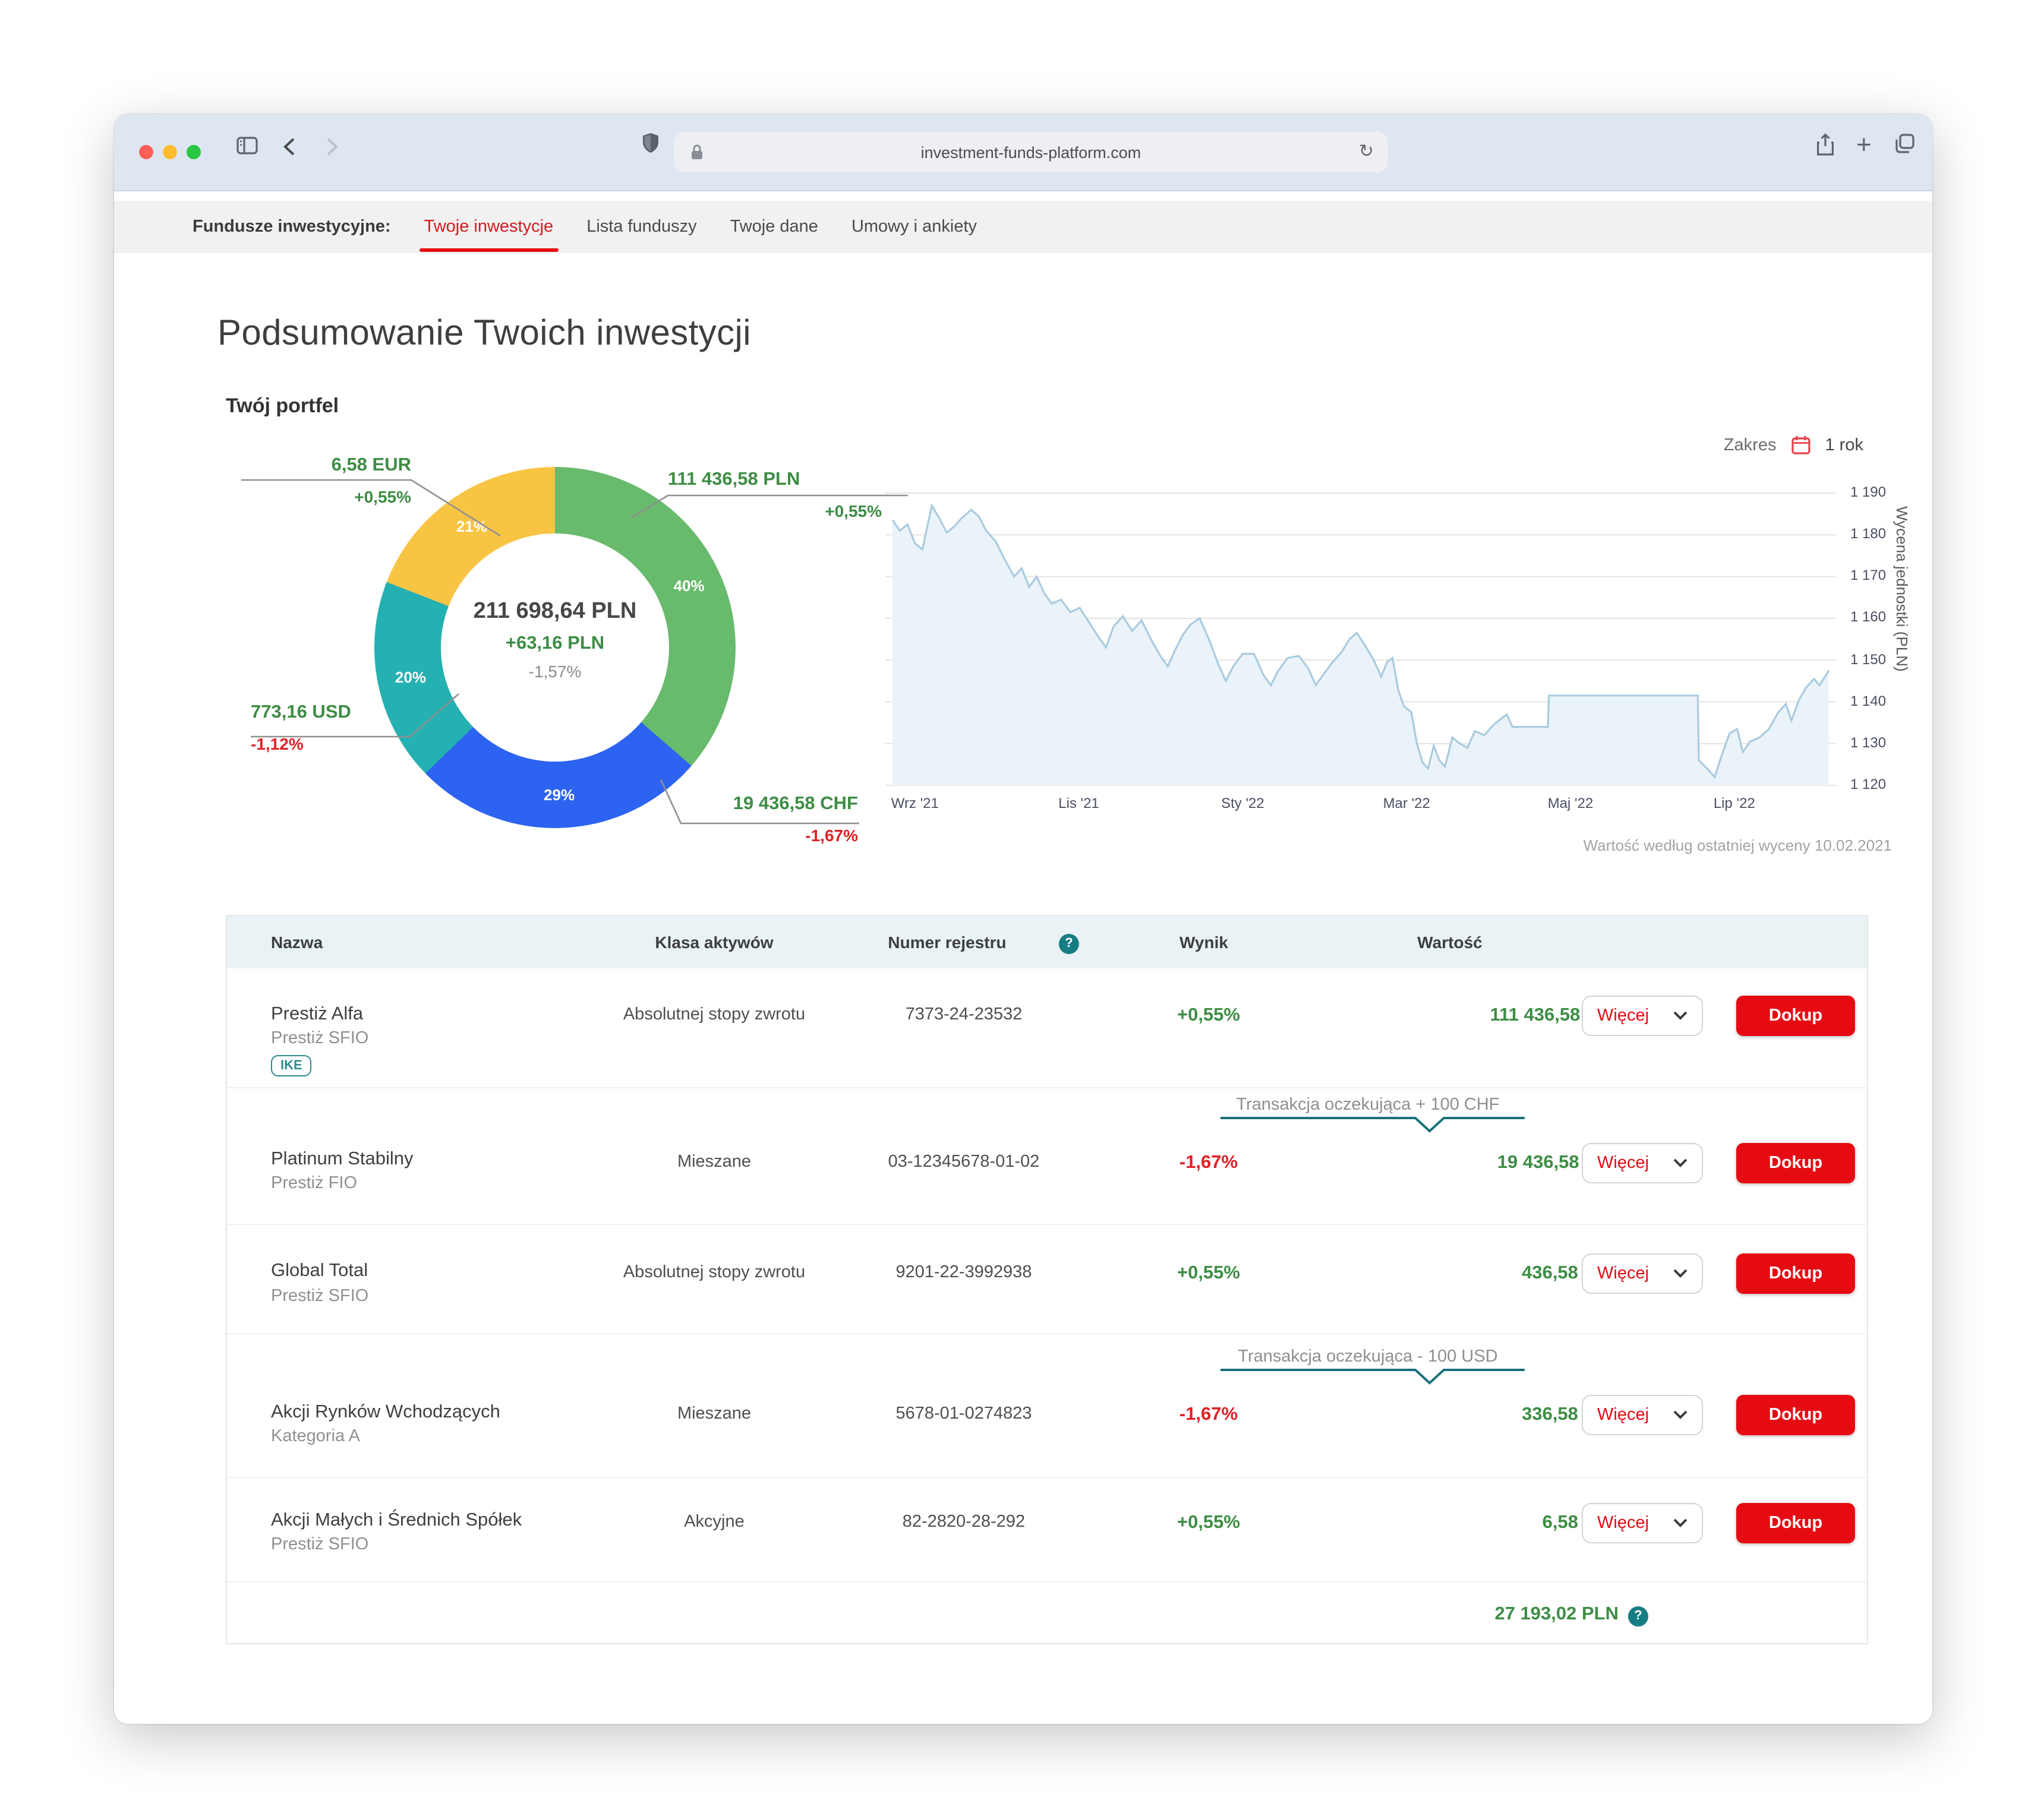 The image size is (2044, 1800). What do you see at coordinates (1406, 803) in the screenshot?
I see `x-axis-tick: Mar '22` at bounding box center [1406, 803].